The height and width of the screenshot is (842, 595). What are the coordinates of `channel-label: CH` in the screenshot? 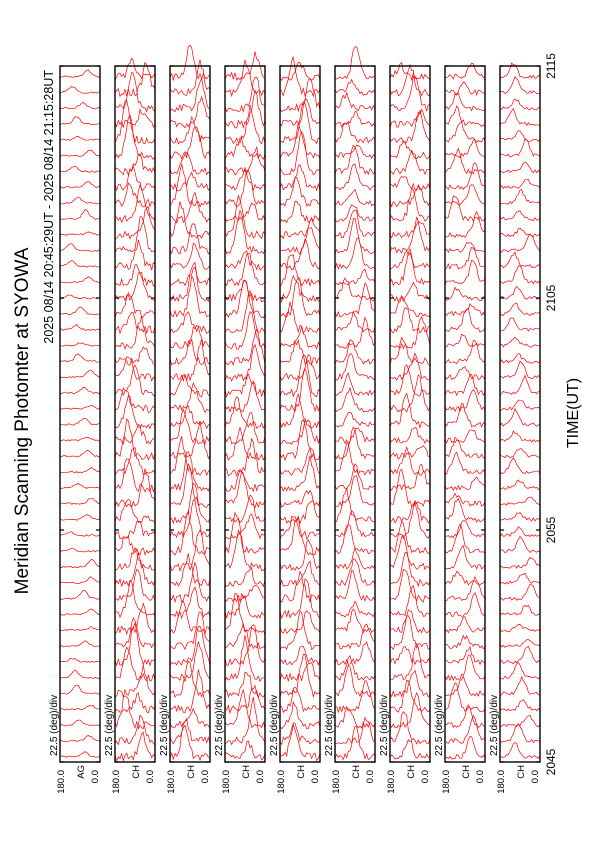 It's located at (466, 772).